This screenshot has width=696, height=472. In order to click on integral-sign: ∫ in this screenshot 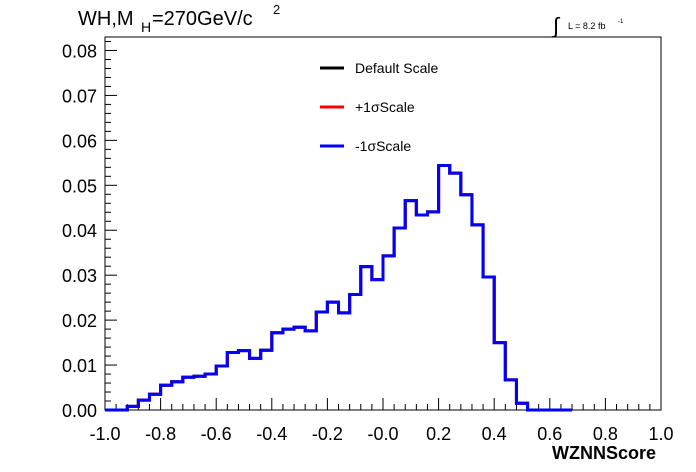, I will do `click(556, 25)`.